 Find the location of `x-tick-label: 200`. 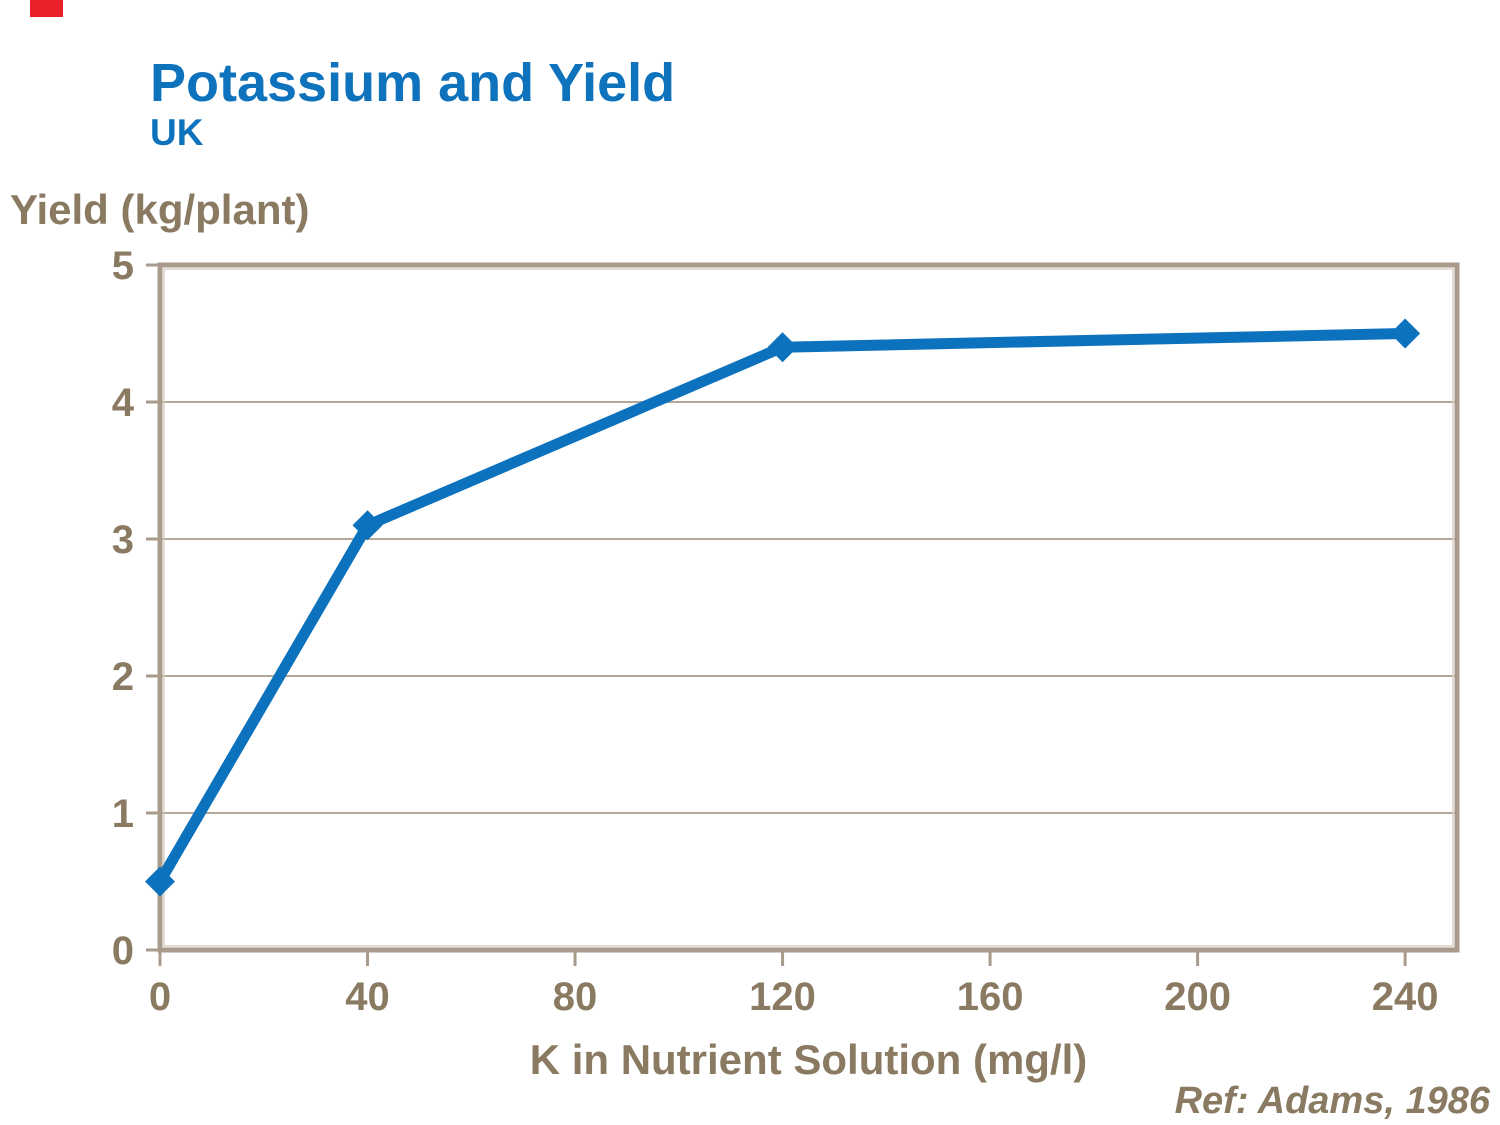

x-tick-label: 200 is located at coordinates (1197, 997).